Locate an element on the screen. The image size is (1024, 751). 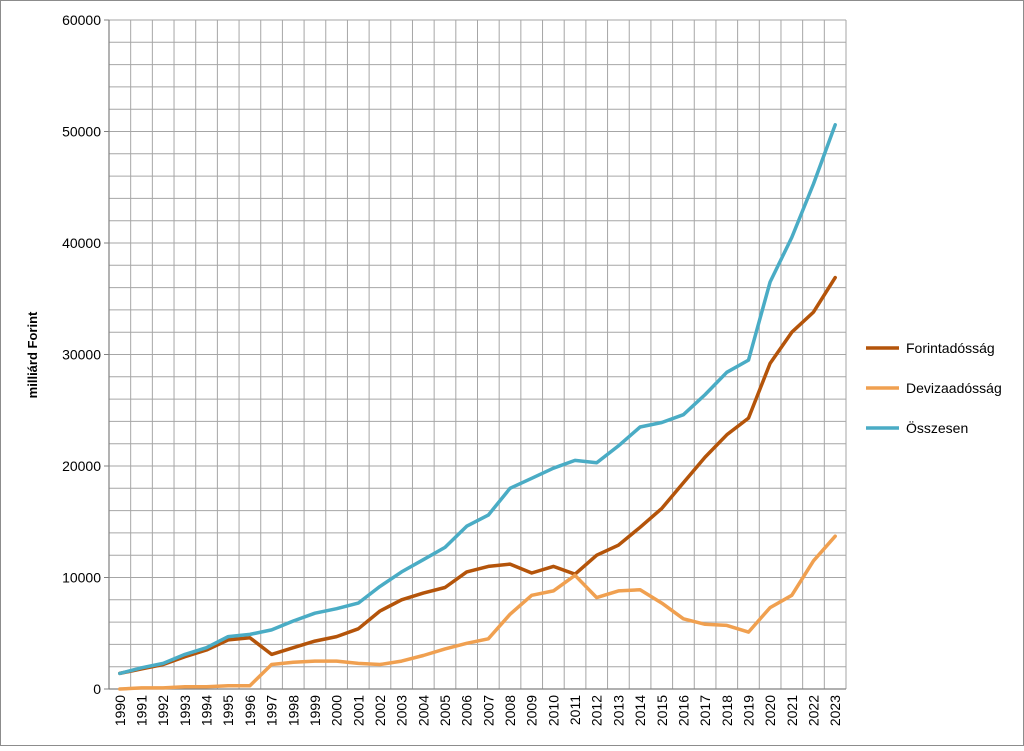
x-tick-label: 2009 is located at coordinates (532, 710).